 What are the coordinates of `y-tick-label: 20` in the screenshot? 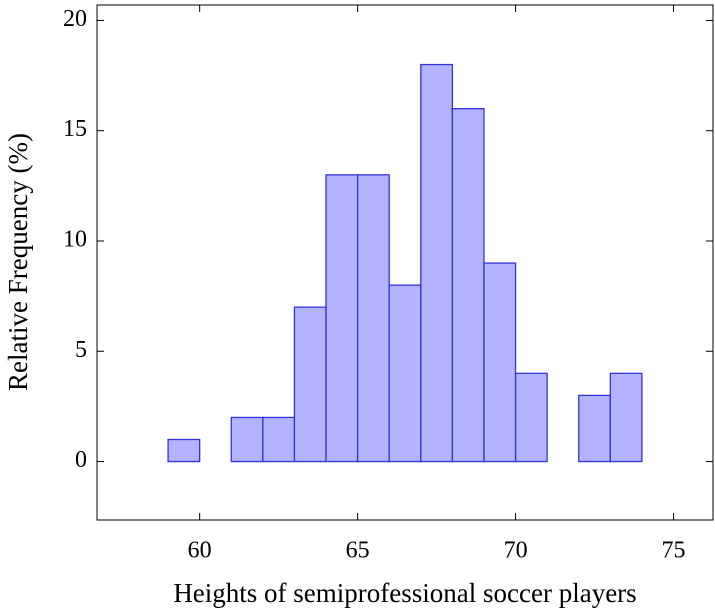 It's located at (75, 19).